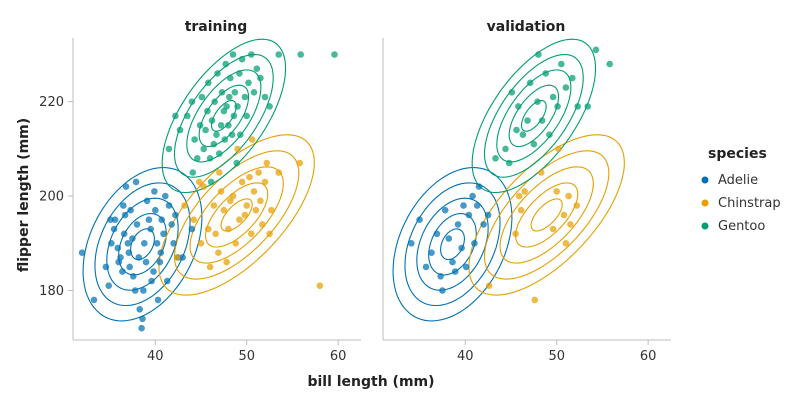  I want to click on x-axis-title: bill length (mm), so click(370, 382).